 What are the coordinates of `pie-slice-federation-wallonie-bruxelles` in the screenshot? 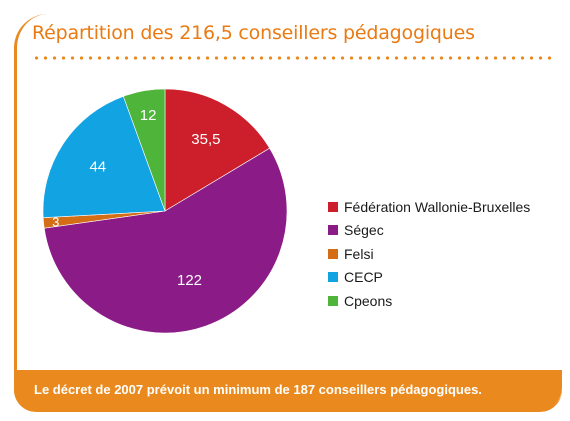 It's located at (217, 150).